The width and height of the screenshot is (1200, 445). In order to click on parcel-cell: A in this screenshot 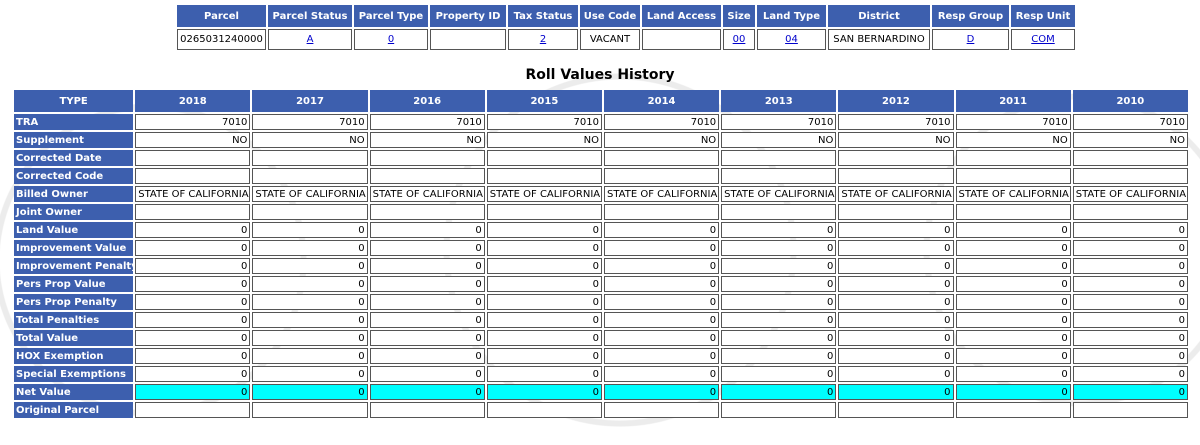, I will do `click(310, 39)`.